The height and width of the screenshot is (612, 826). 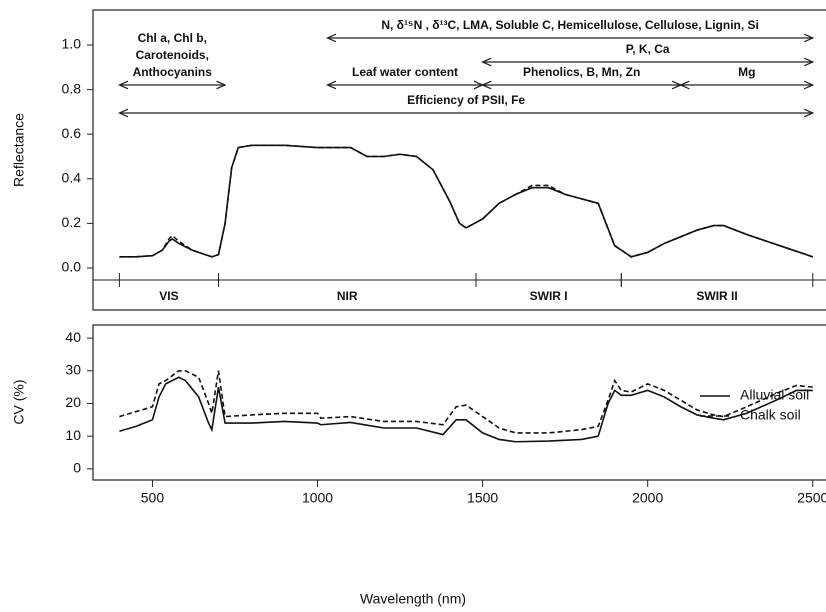 What do you see at coordinates (482, 498) in the screenshot?
I see `x-tick-label: 1500` at bounding box center [482, 498].